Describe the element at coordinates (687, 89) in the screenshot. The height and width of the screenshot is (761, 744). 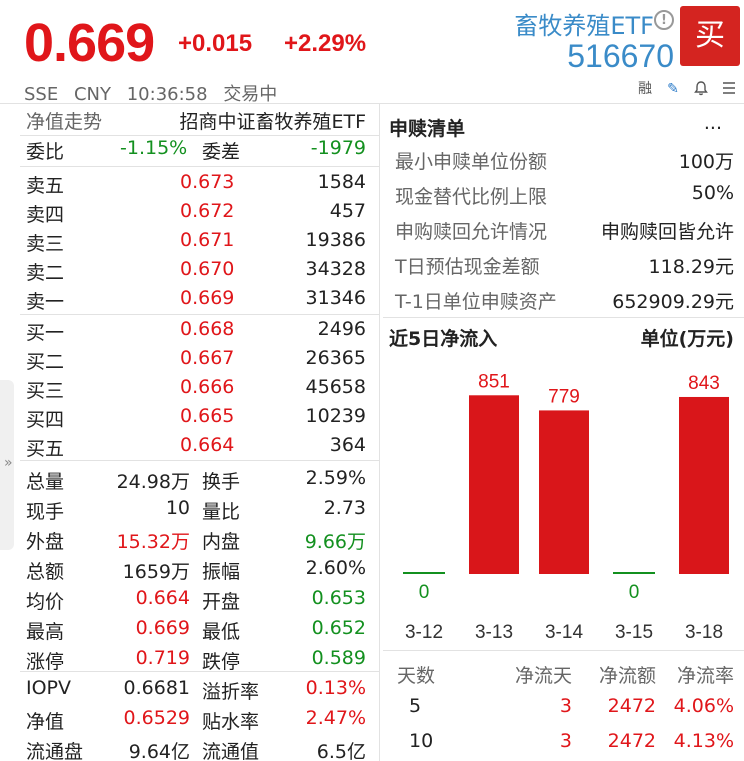
I see `toolbar-icons: 融 ✎` at that location.